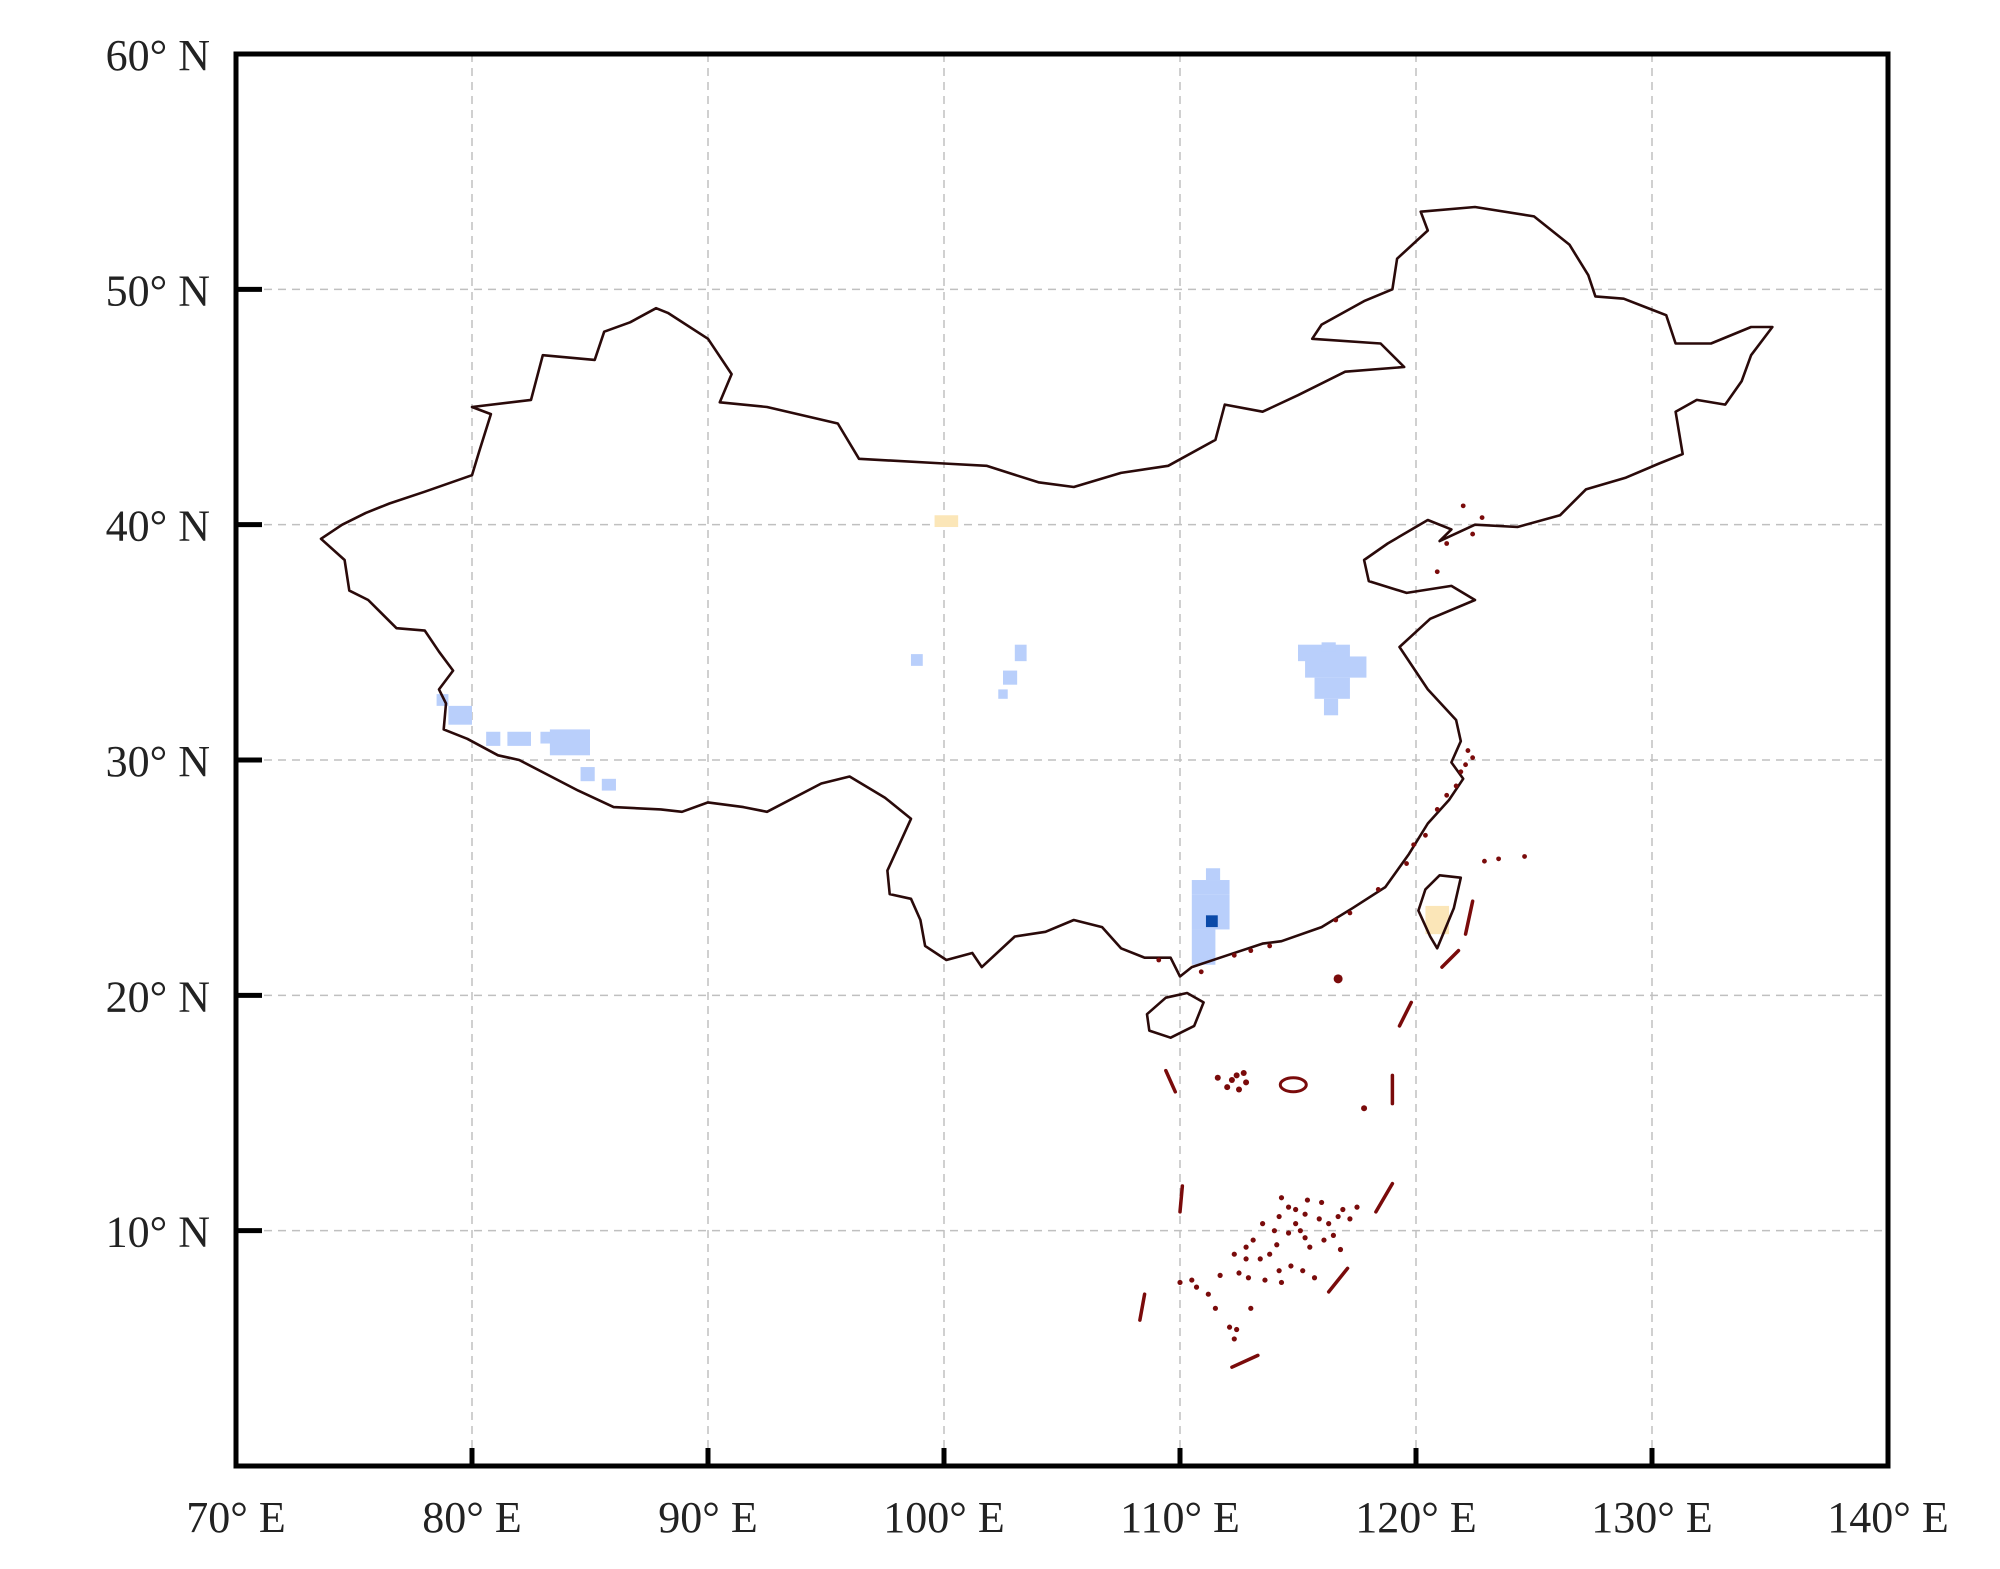 The image size is (2000, 1569). Describe the element at coordinates (1175, 1015) in the screenshot. I see `hainan-outline` at that location.